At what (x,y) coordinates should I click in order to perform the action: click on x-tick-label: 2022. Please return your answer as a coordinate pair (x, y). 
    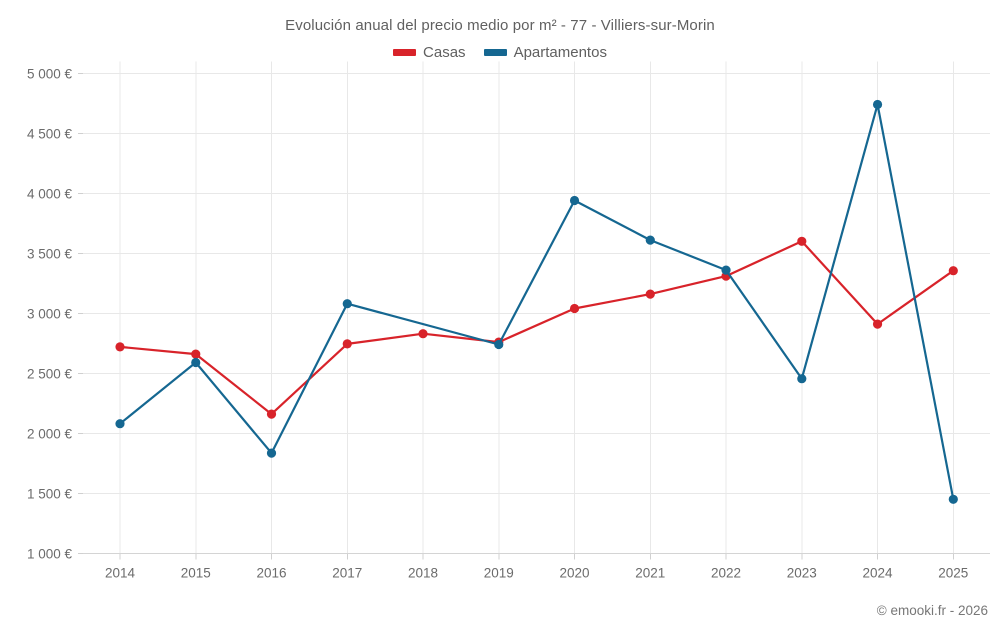
    Looking at the image, I should click on (726, 572).